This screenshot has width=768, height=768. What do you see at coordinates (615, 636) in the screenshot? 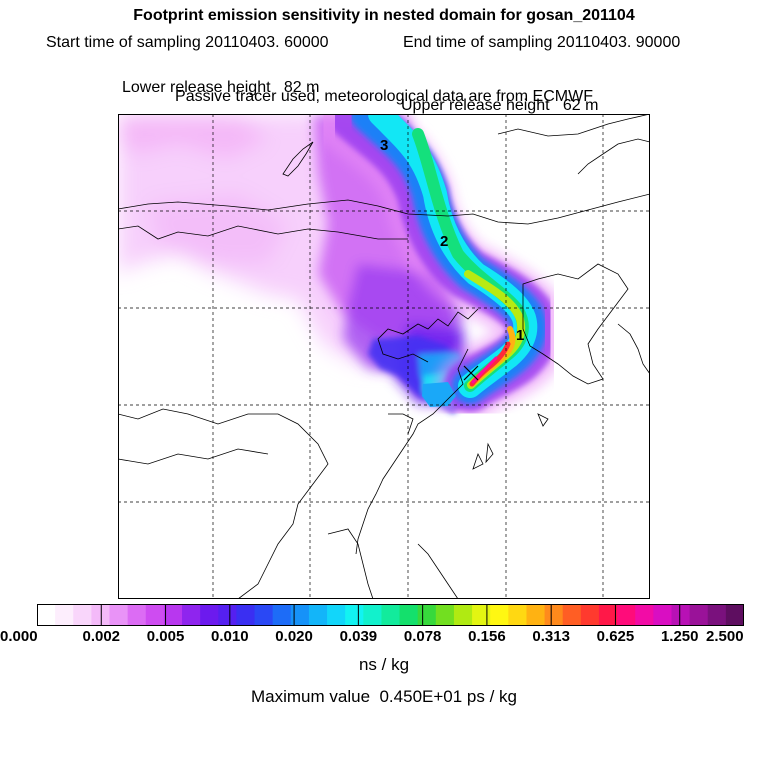
I see `colorbar-tick-label: 0.625` at bounding box center [615, 636].